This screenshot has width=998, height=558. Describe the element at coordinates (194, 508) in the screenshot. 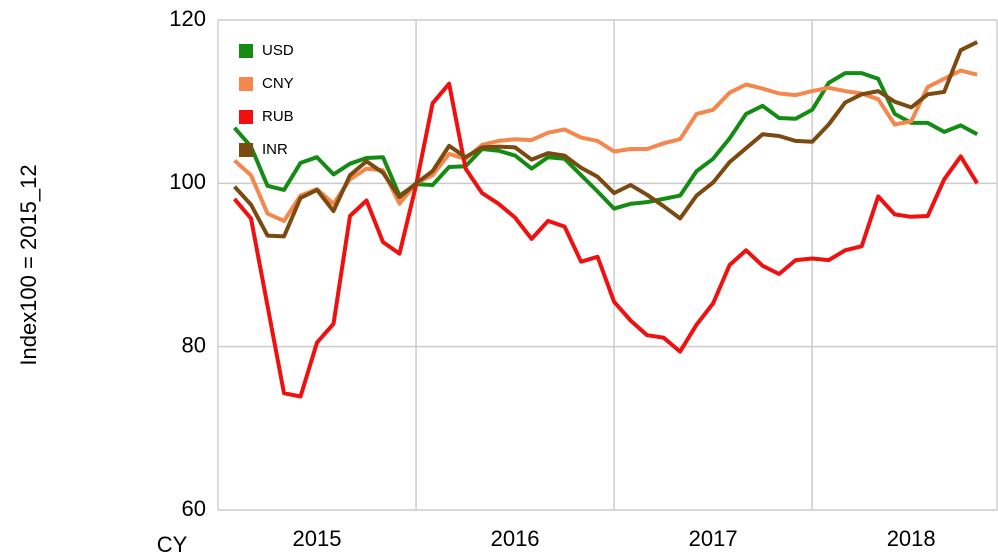

I see `y-tick-label: 60` at that location.